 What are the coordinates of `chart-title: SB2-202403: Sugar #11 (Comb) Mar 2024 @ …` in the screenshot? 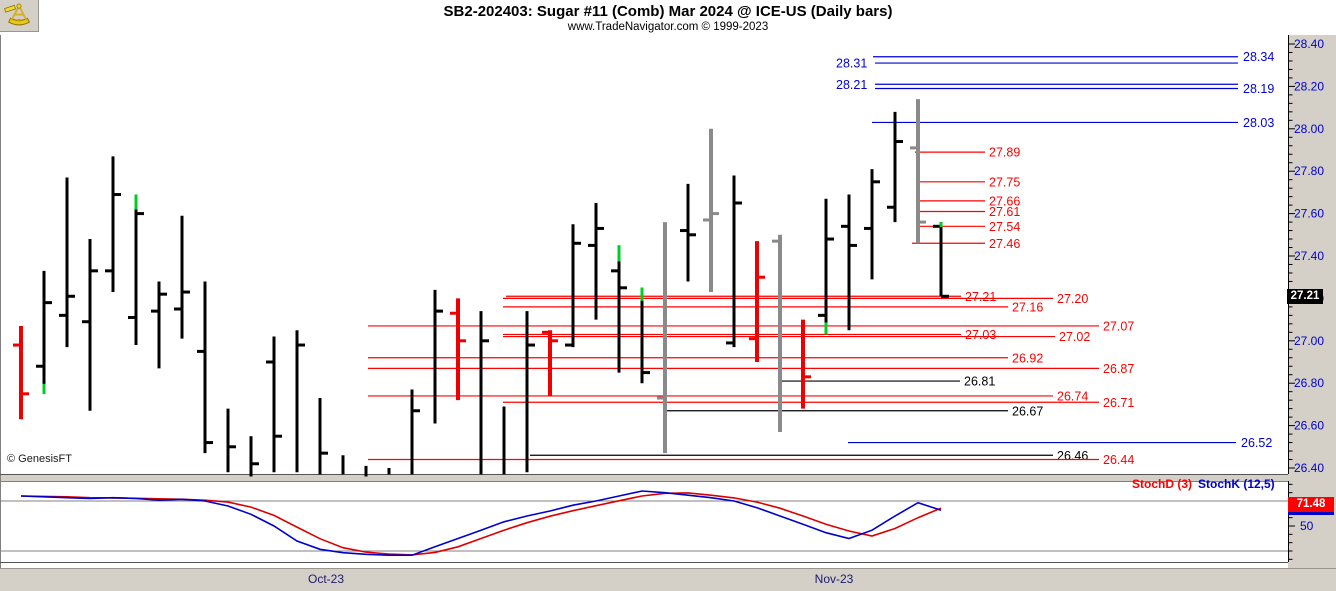 It's located at (668, 11).